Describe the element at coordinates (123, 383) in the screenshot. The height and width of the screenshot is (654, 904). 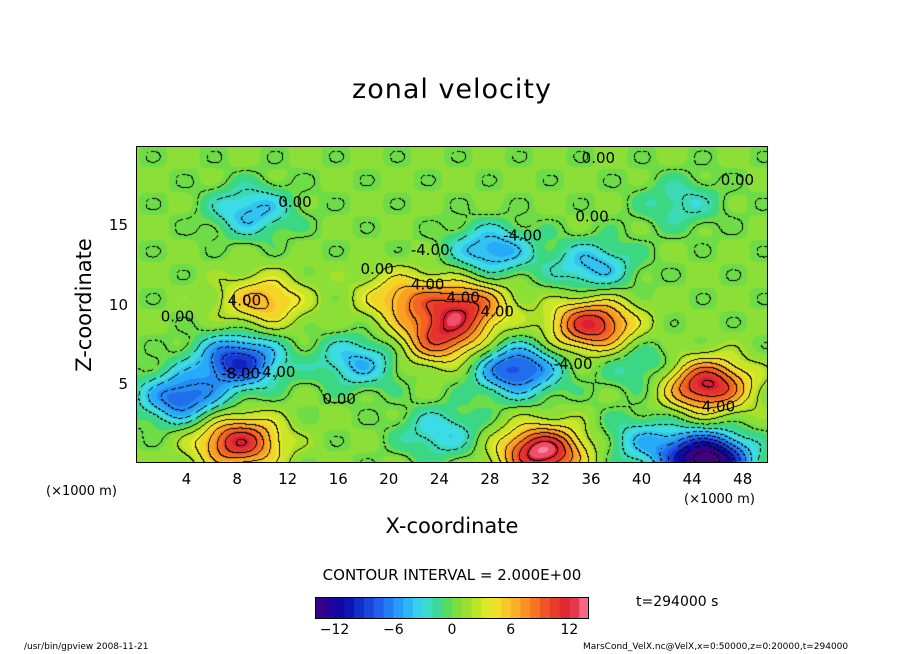
I see `y-tick-label: 5` at that location.